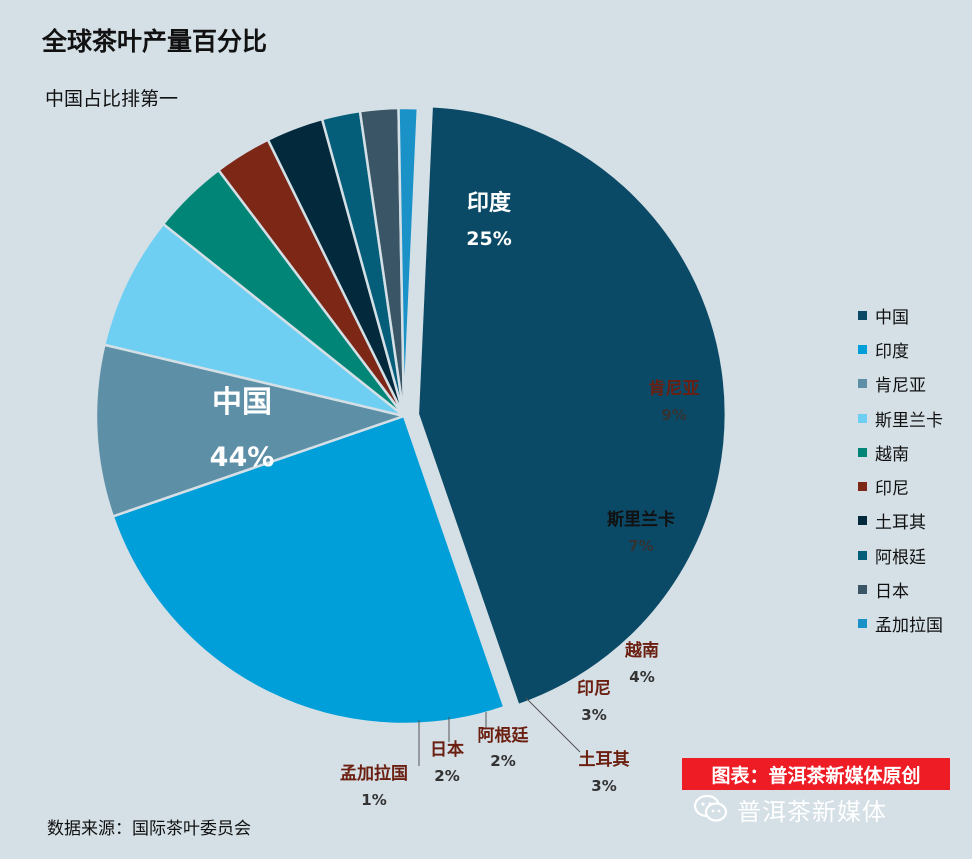 This screenshot has height=859, width=972. What do you see at coordinates (604, 759) in the screenshot?
I see `slice-label: 土耳其` at bounding box center [604, 759].